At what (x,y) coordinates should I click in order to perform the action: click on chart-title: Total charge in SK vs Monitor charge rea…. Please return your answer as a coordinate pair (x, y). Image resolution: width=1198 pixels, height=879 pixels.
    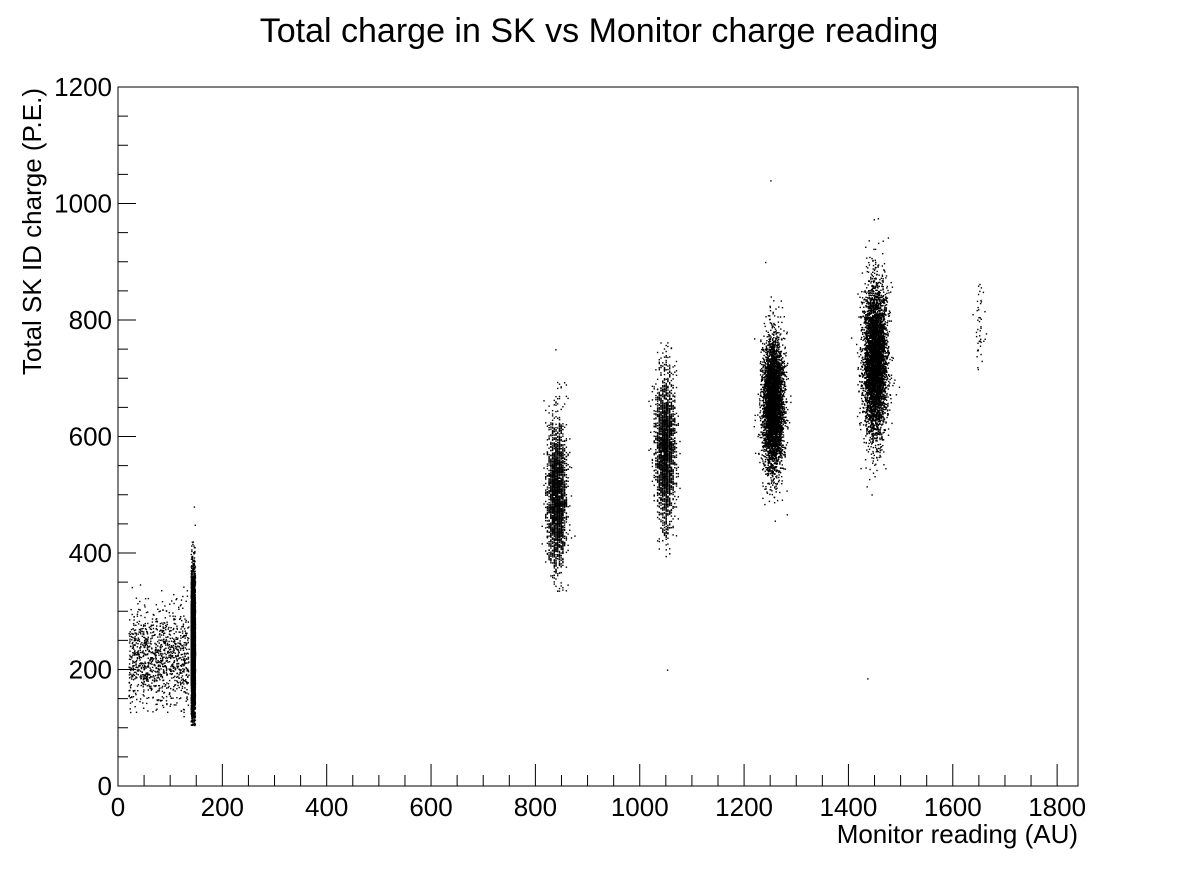
    Looking at the image, I should click on (599, 31).